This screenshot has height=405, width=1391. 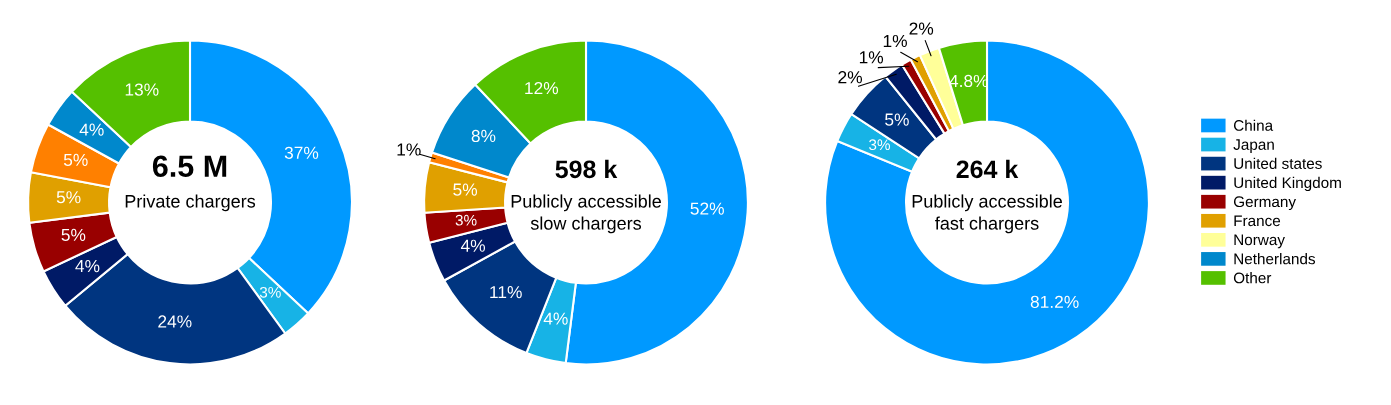 I want to click on text: 264 k, so click(x=987, y=169).